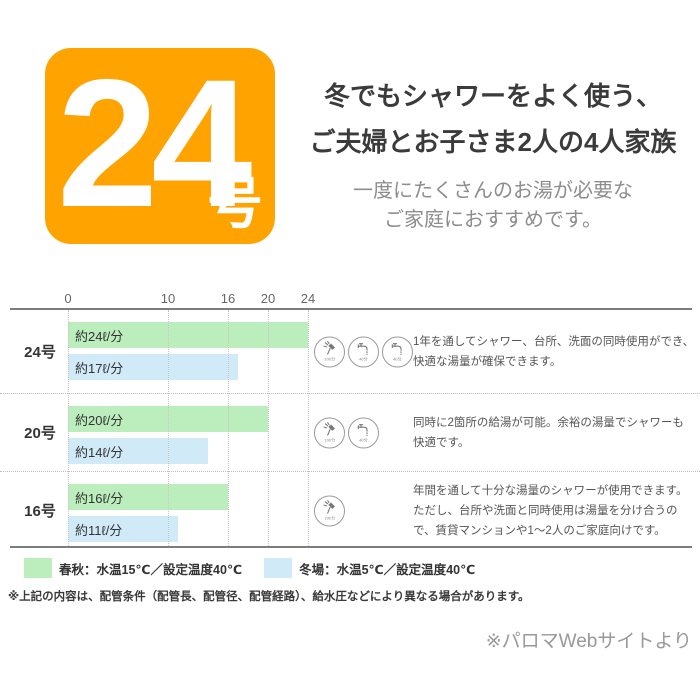 The height and width of the screenshot is (700, 700). What do you see at coordinates (492, 96) in the screenshot?
I see `headline-line1: 冬でもシャワーをよく使う、` at bounding box center [492, 96].